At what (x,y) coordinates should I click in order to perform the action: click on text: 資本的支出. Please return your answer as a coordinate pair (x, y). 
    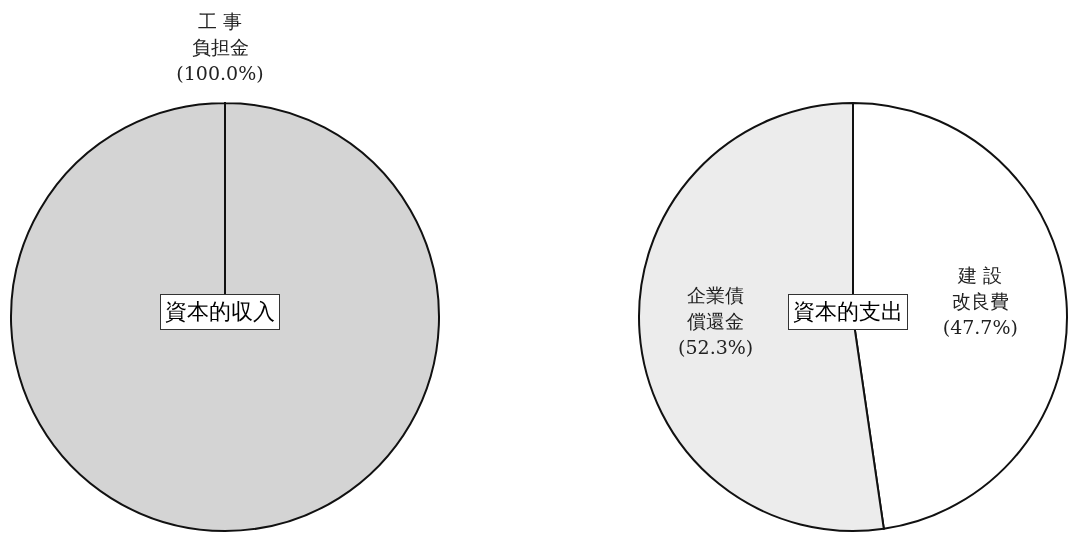
    Looking at the image, I should click on (848, 312).